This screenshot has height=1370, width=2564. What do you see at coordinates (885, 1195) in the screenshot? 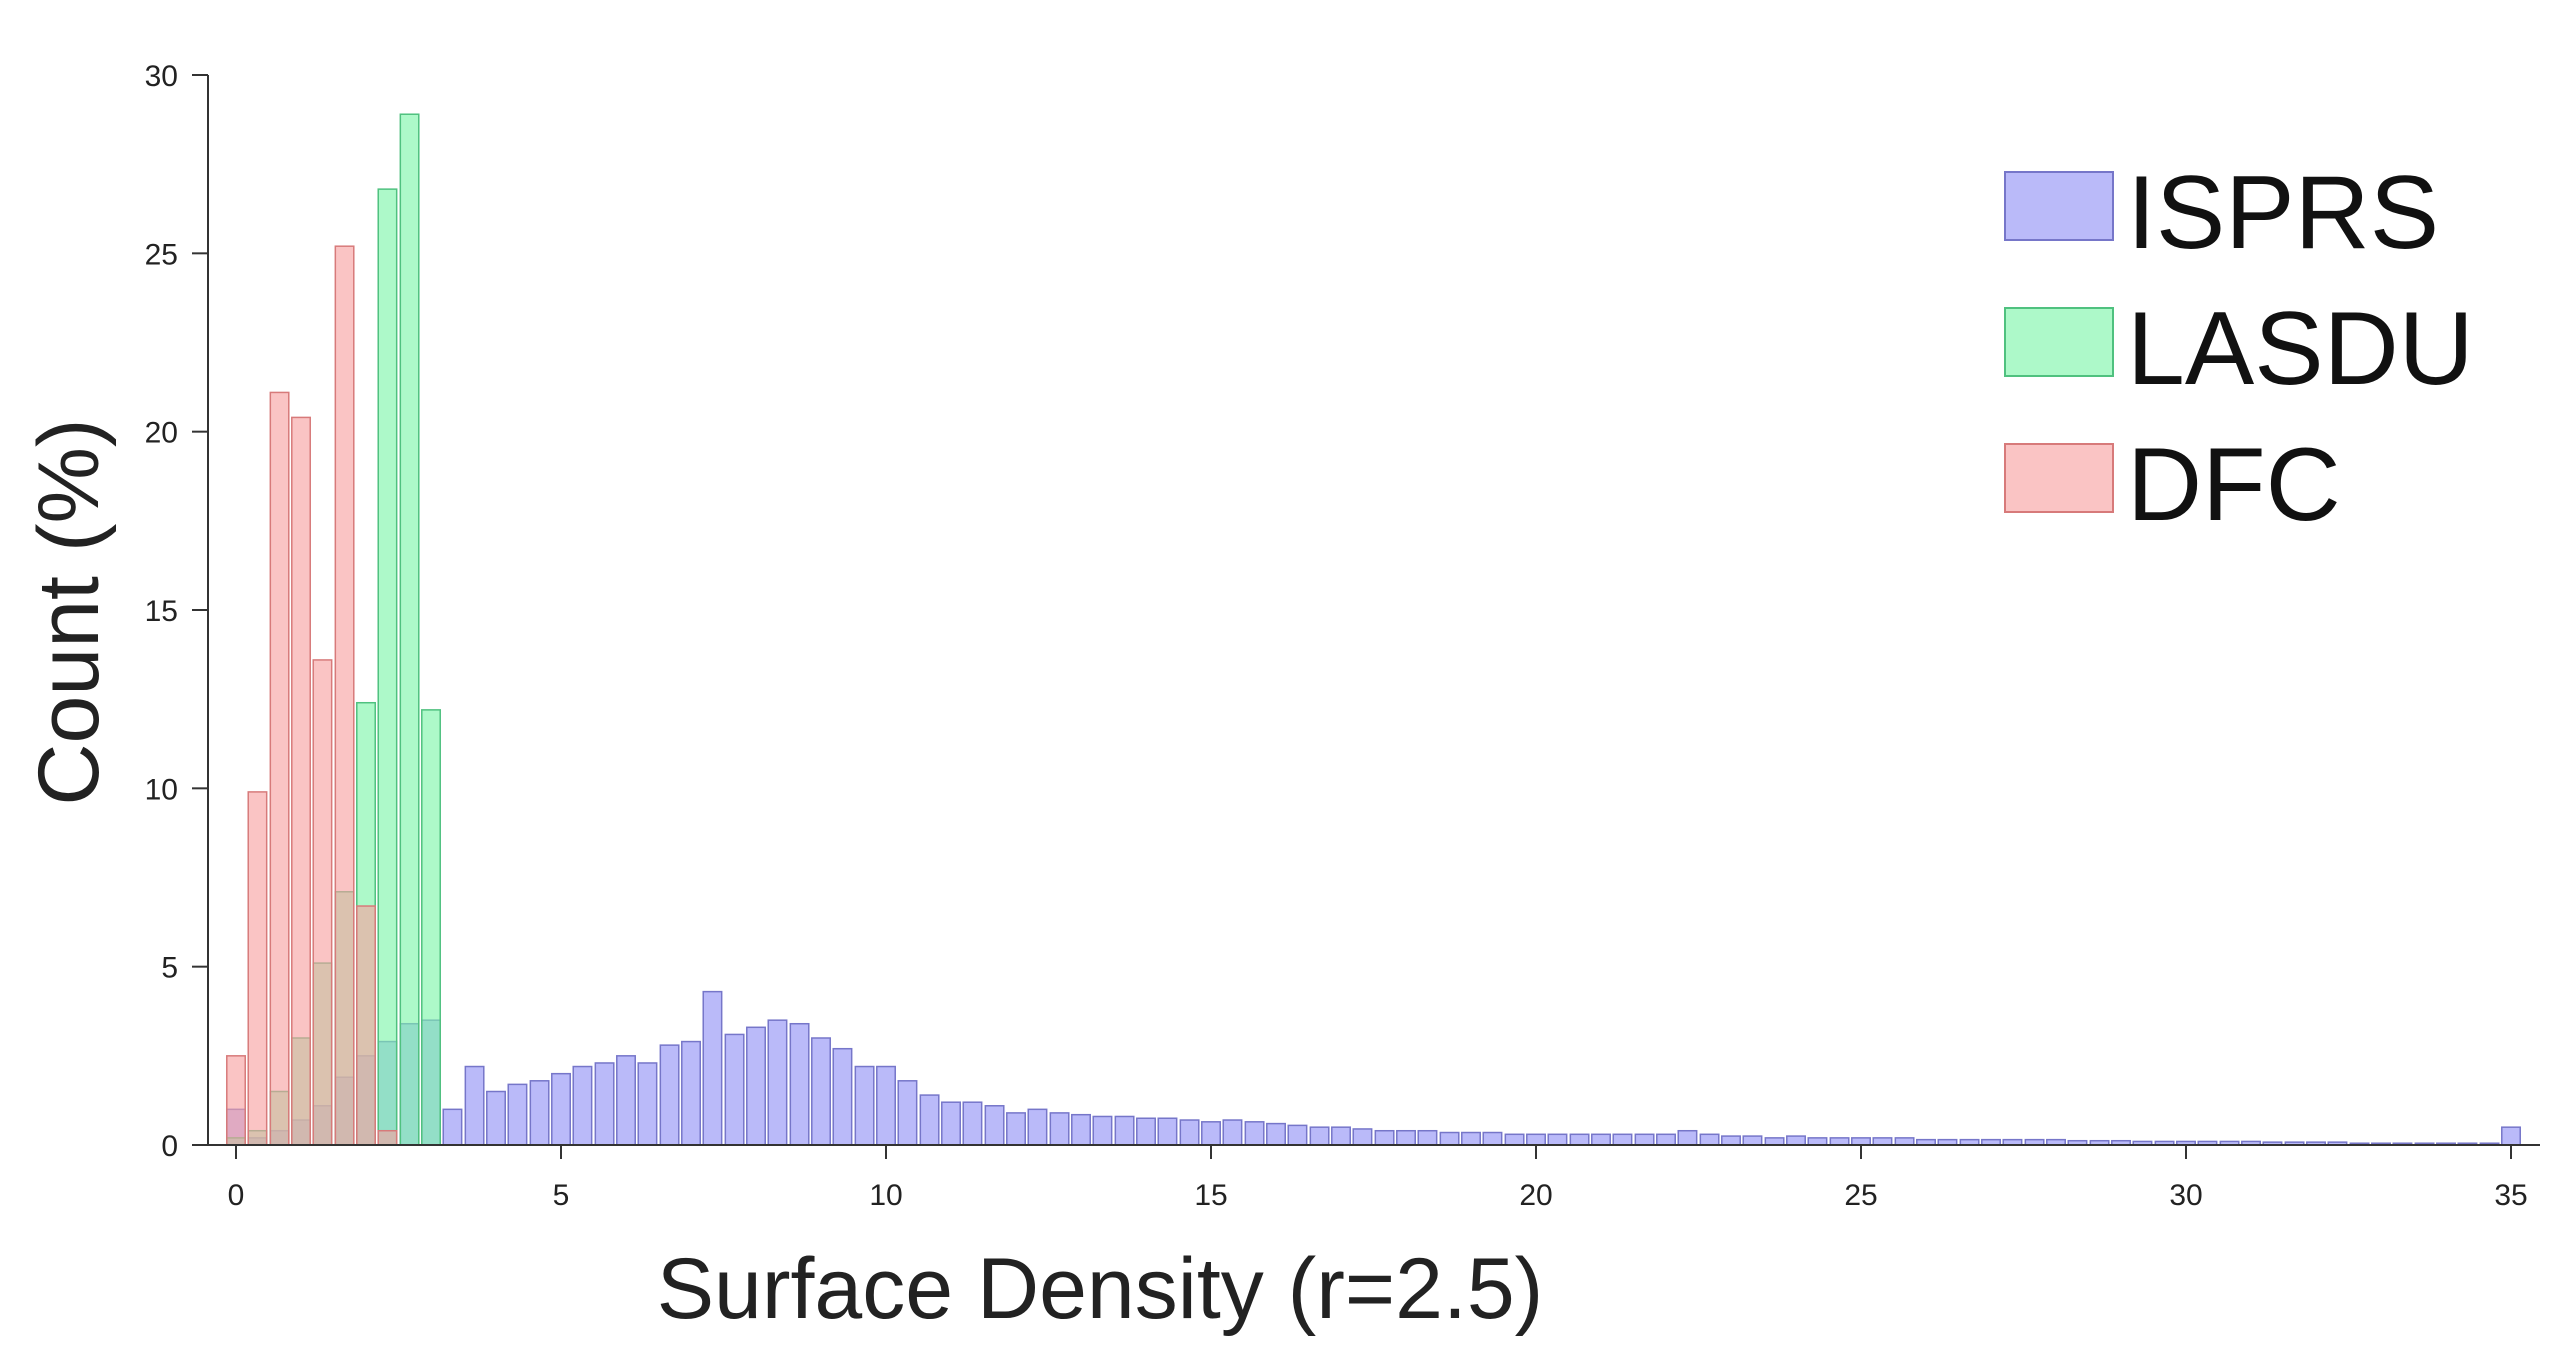
I see `x-tick-label-10: 10` at bounding box center [885, 1195].